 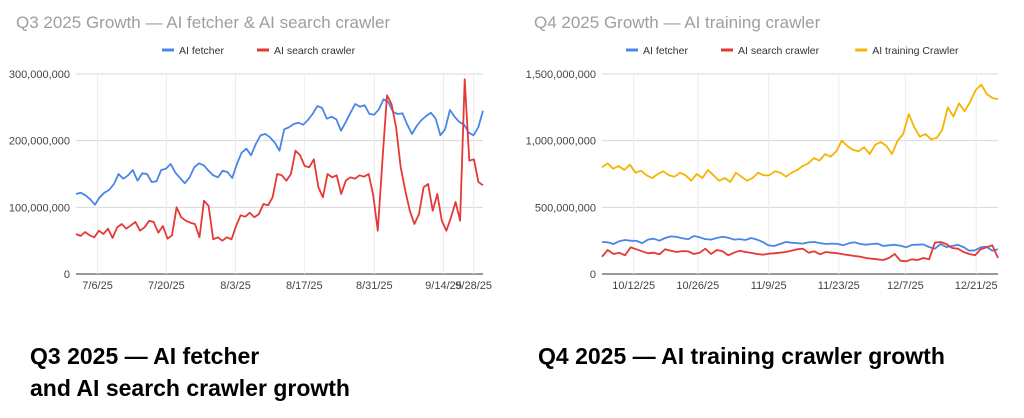 I want to click on x-tick-label: 10/26/25, so click(x=697, y=286).